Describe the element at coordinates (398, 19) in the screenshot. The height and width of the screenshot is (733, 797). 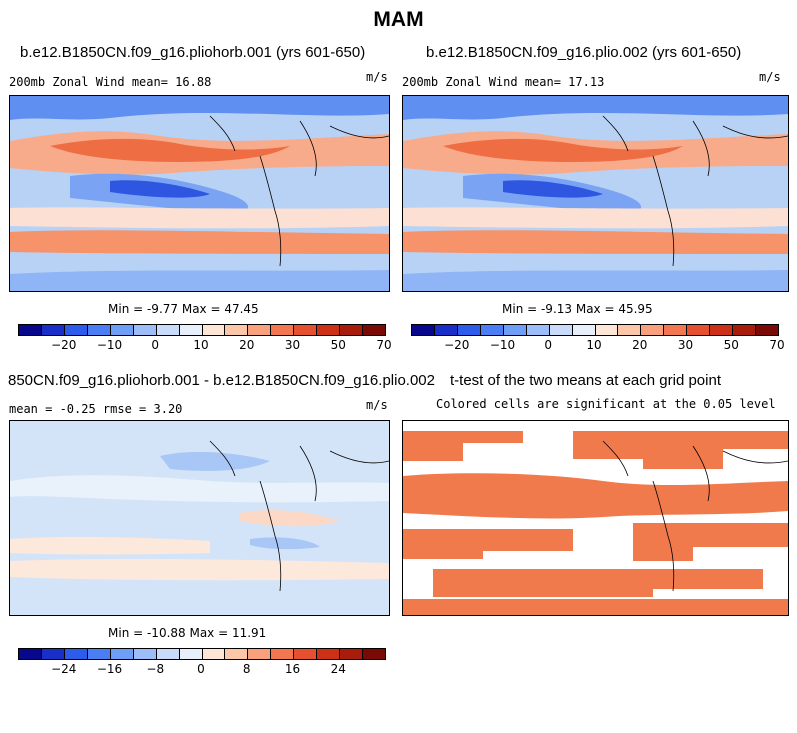
I see `figure-title: MAM` at that location.